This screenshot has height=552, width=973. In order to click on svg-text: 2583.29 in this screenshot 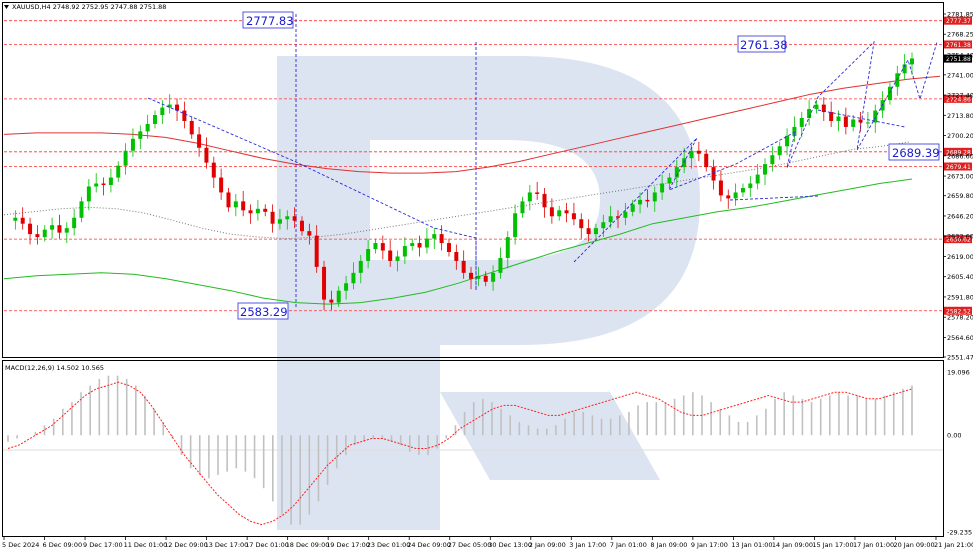, I will do `click(264, 312)`.